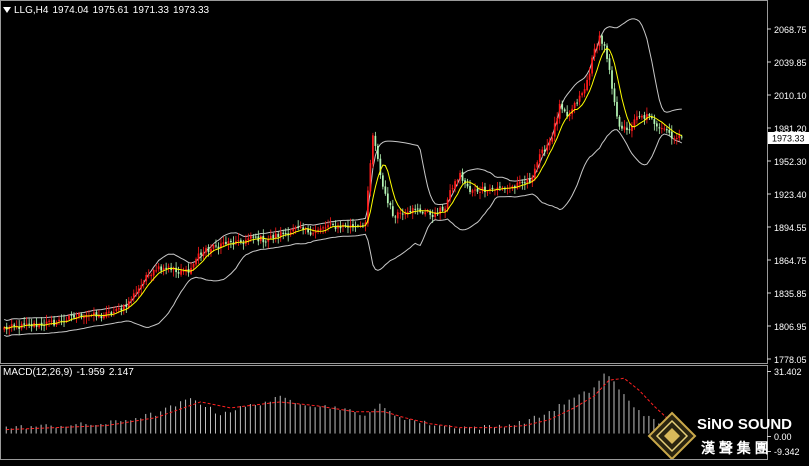  What do you see at coordinates (70, 10) in the screenshot?
I see `open-value: 1974.04` at bounding box center [70, 10].